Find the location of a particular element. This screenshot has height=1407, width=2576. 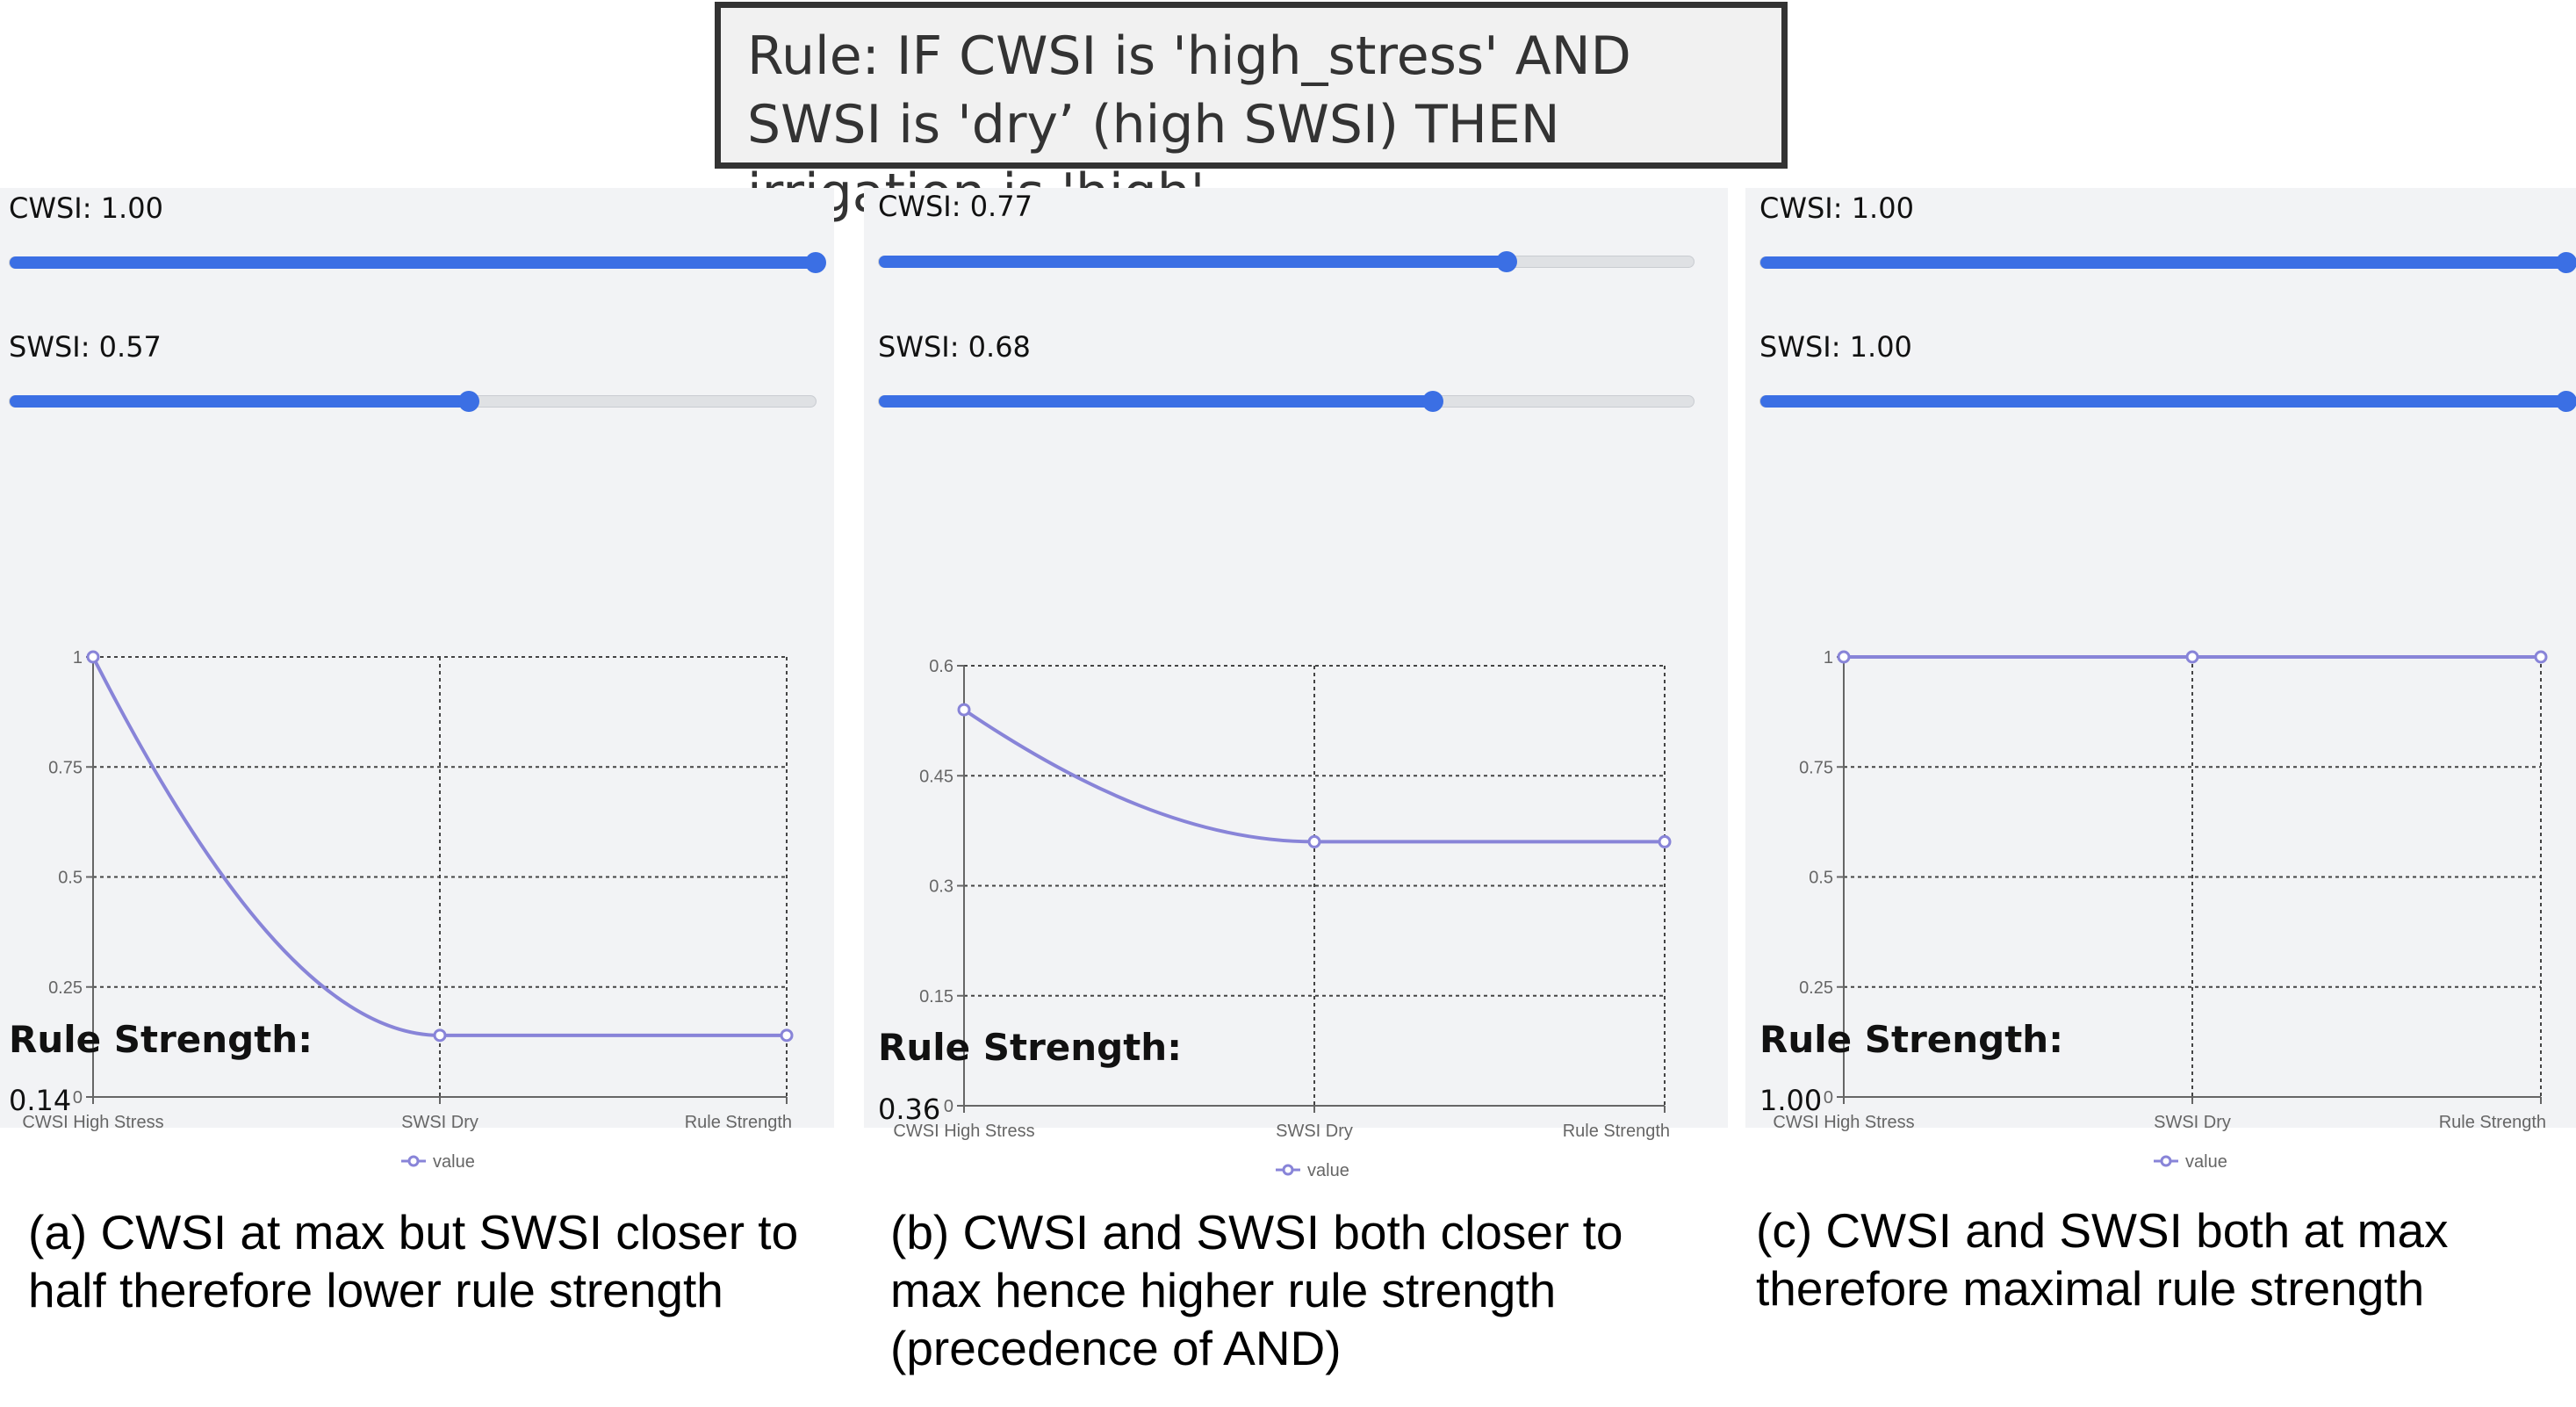

y-tick-label: 0.3 is located at coordinates (941, 887).